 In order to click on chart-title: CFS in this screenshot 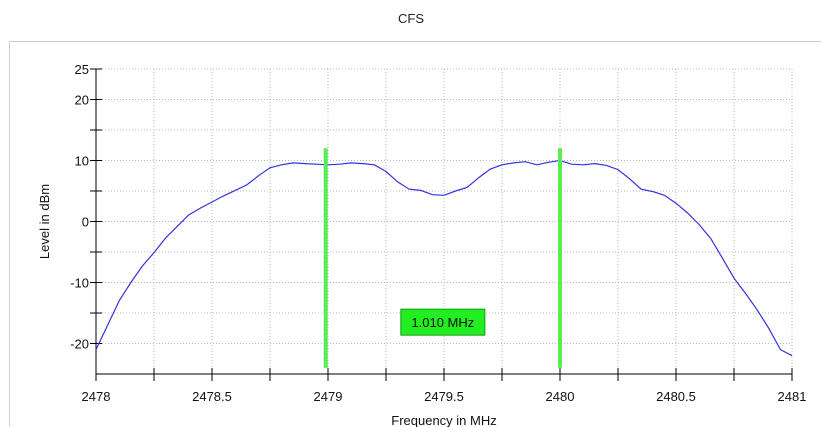, I will do `click(411, 18)`.